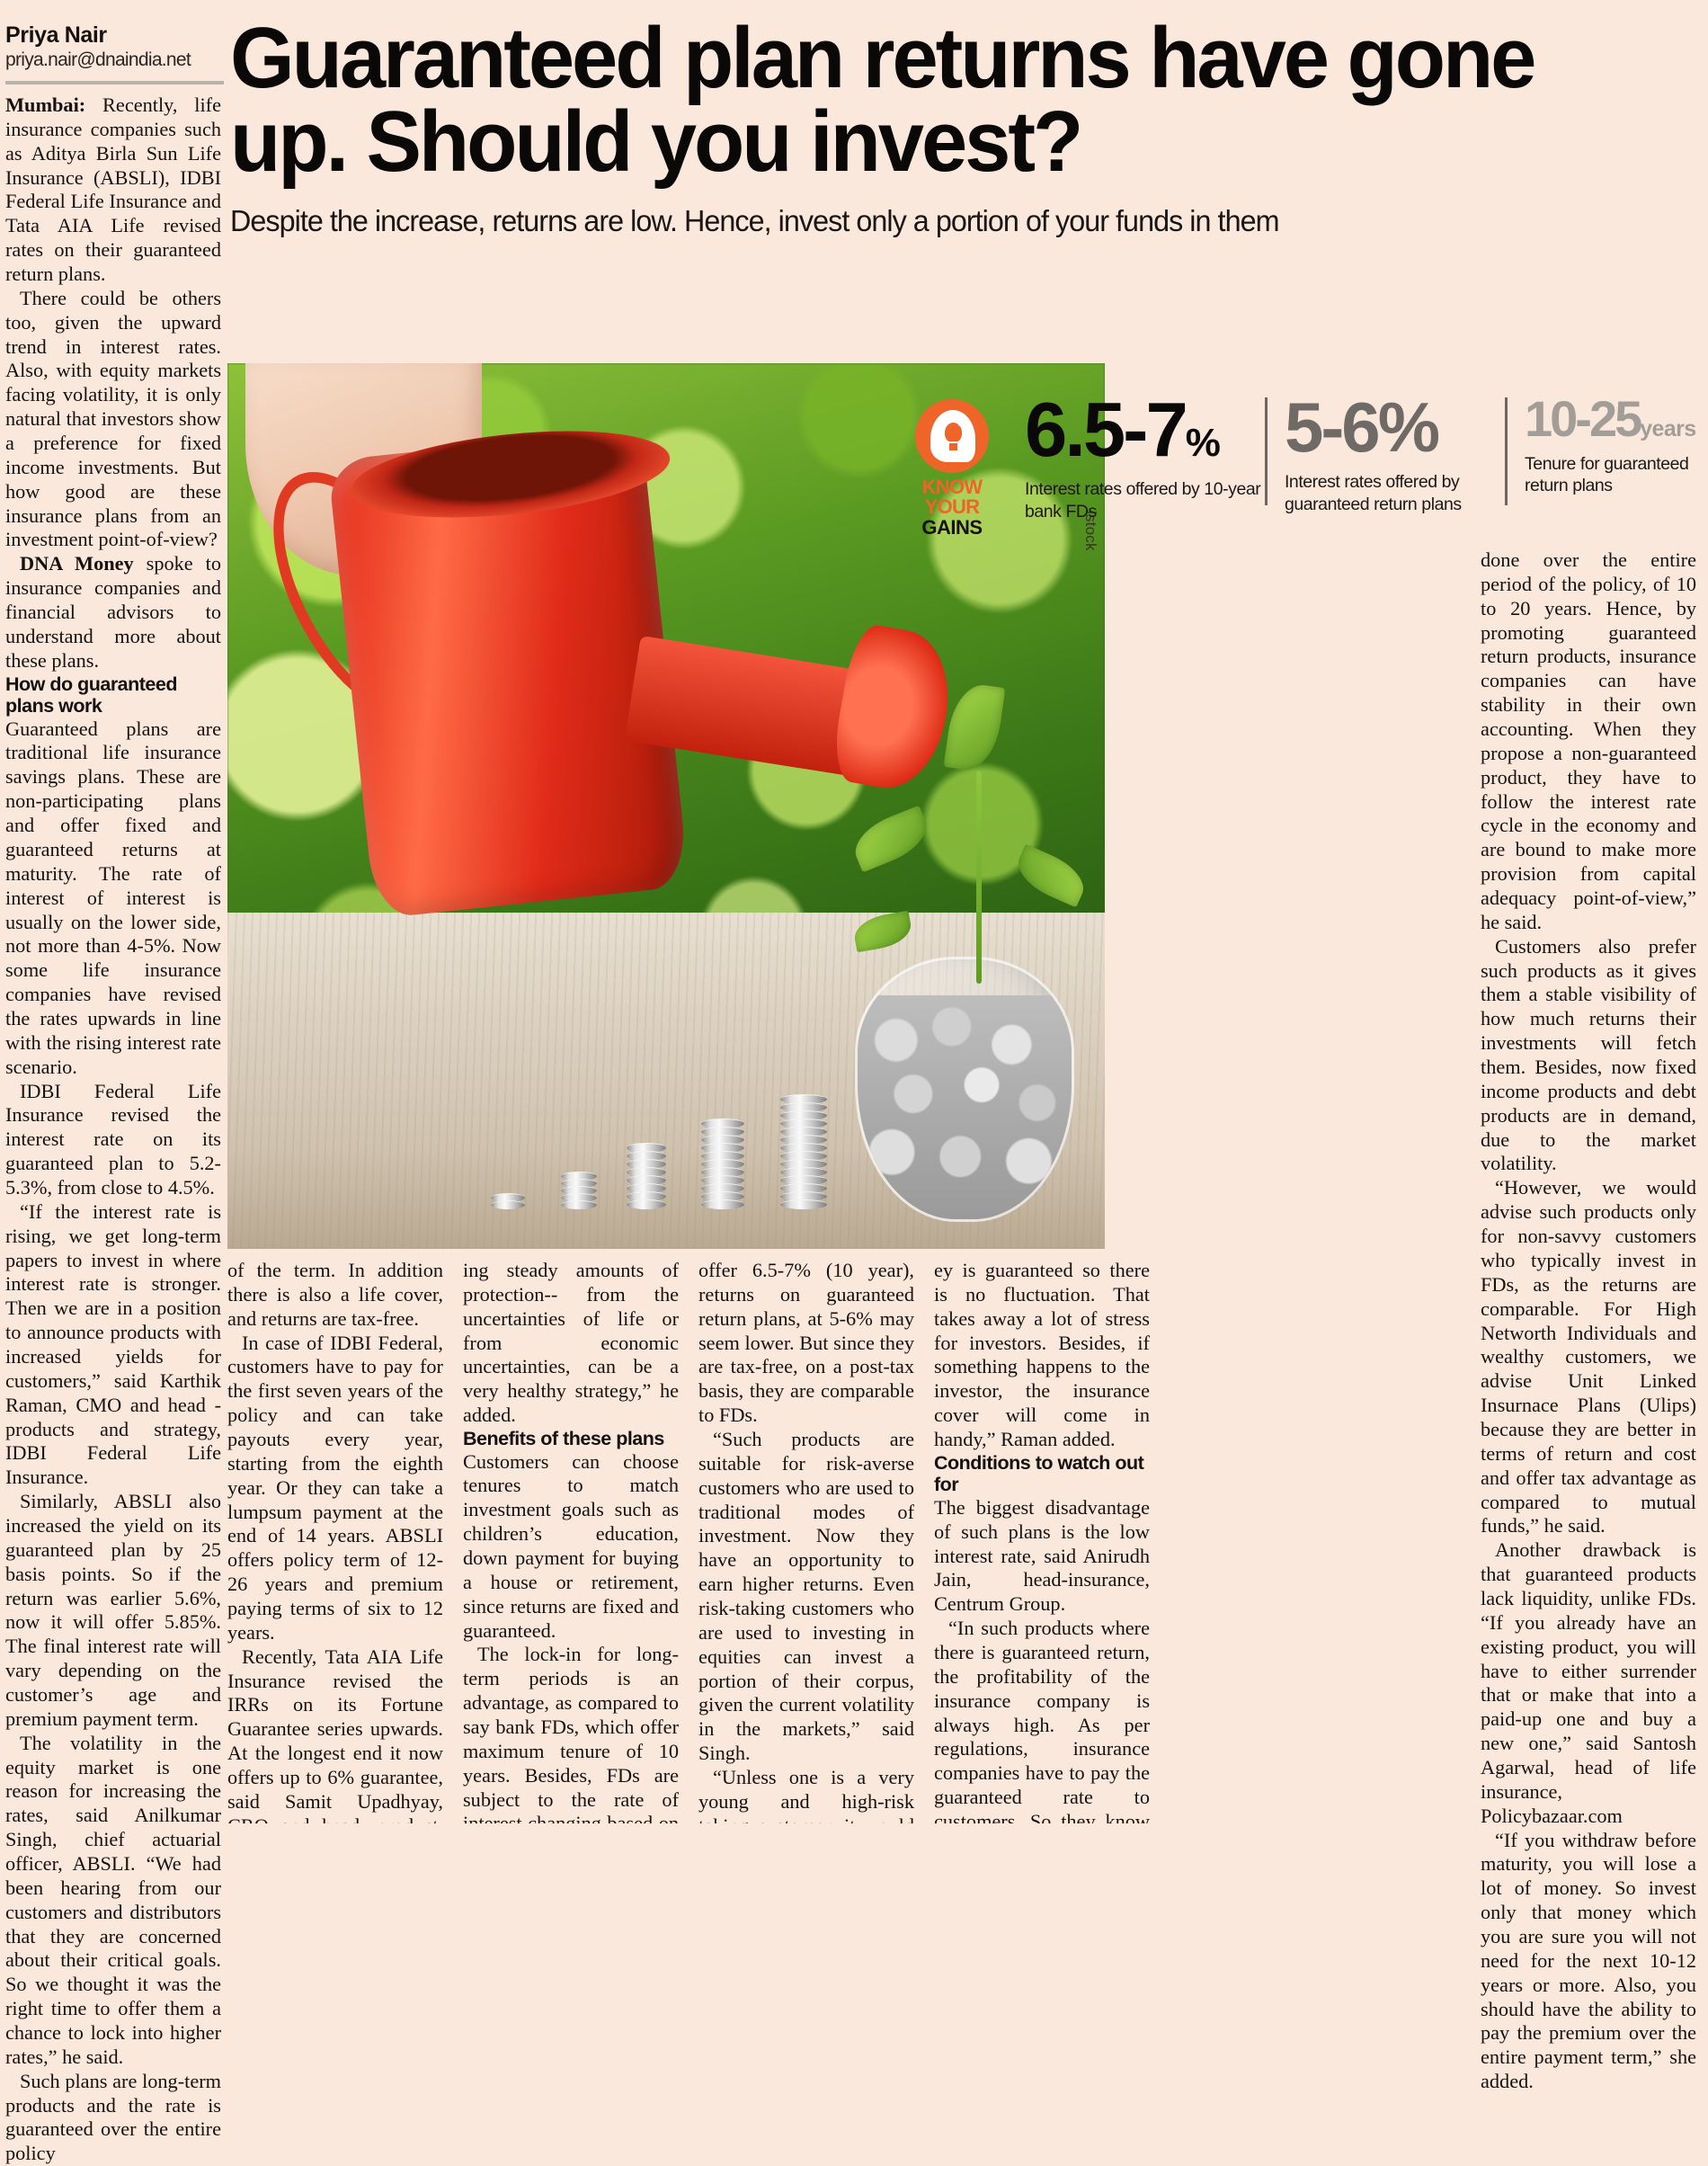 The width and height of the screenshot is (1708, 2166). I want to click on know-your-gains-badge-group: KNOW YOUR GAINS, so click(952, 467).